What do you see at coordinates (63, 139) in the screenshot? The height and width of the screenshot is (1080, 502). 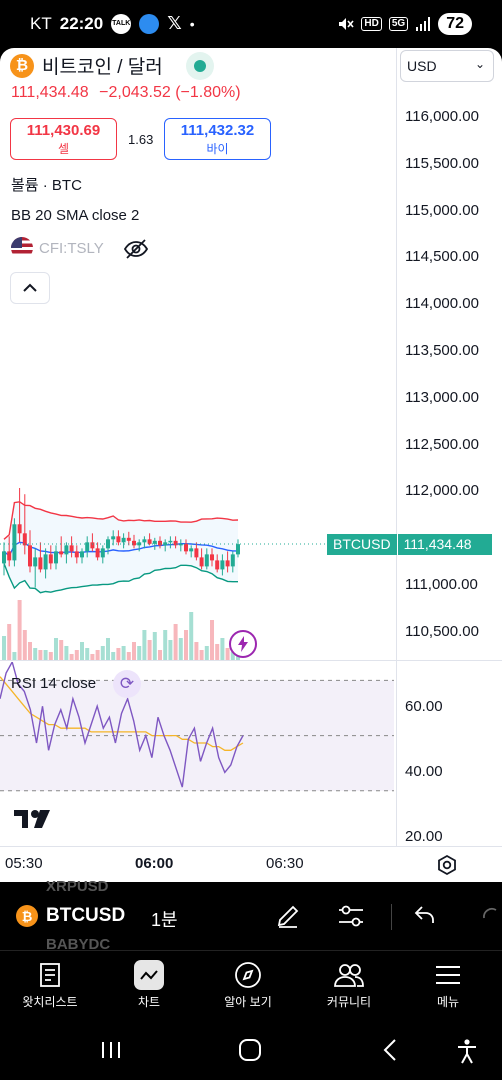 I see `sell-button: 111,430.69 셀` at bounding box center [63, 139].